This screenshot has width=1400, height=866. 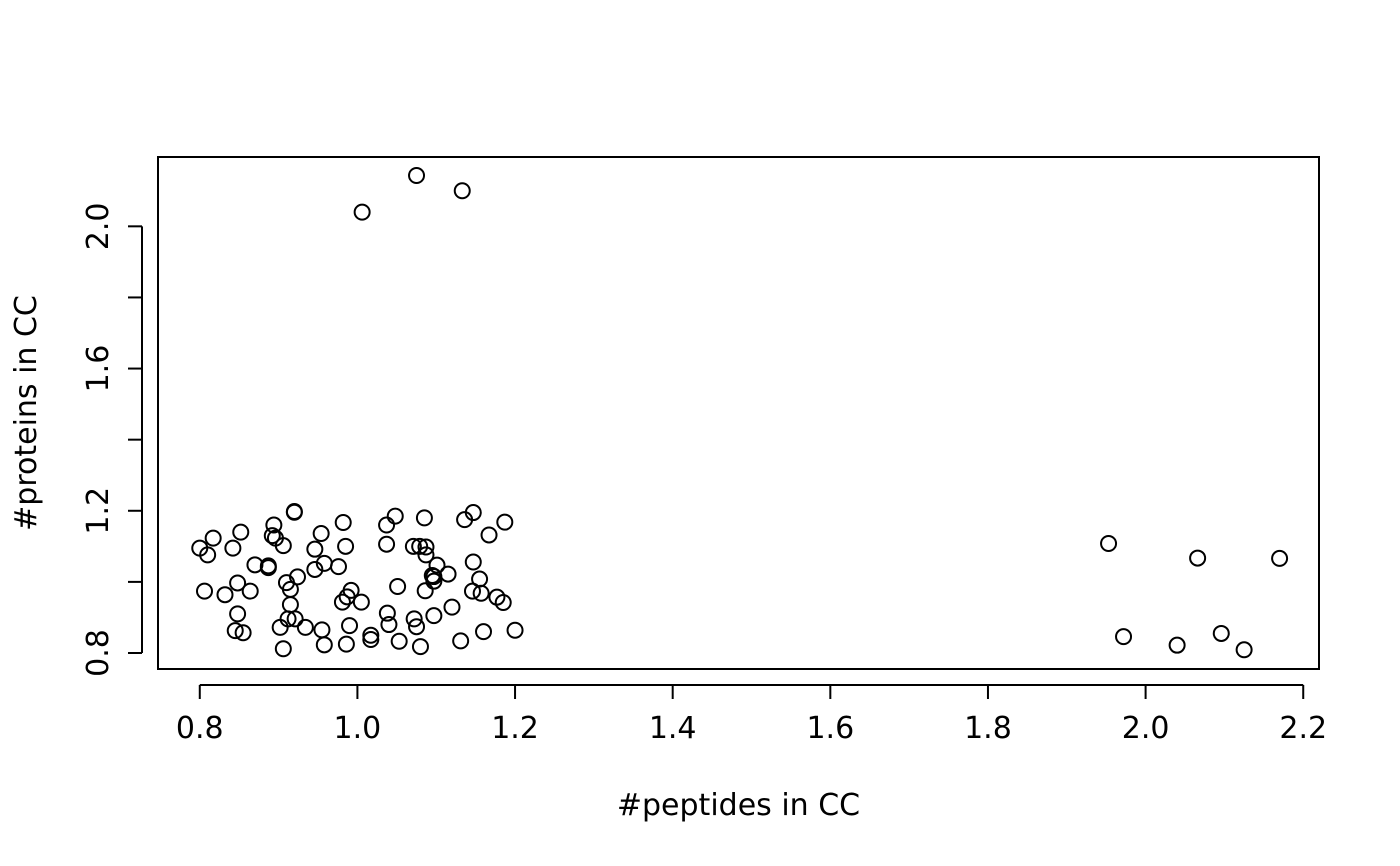 I want to click on x-tick-label: 1.0, so click(x=358, y=728).